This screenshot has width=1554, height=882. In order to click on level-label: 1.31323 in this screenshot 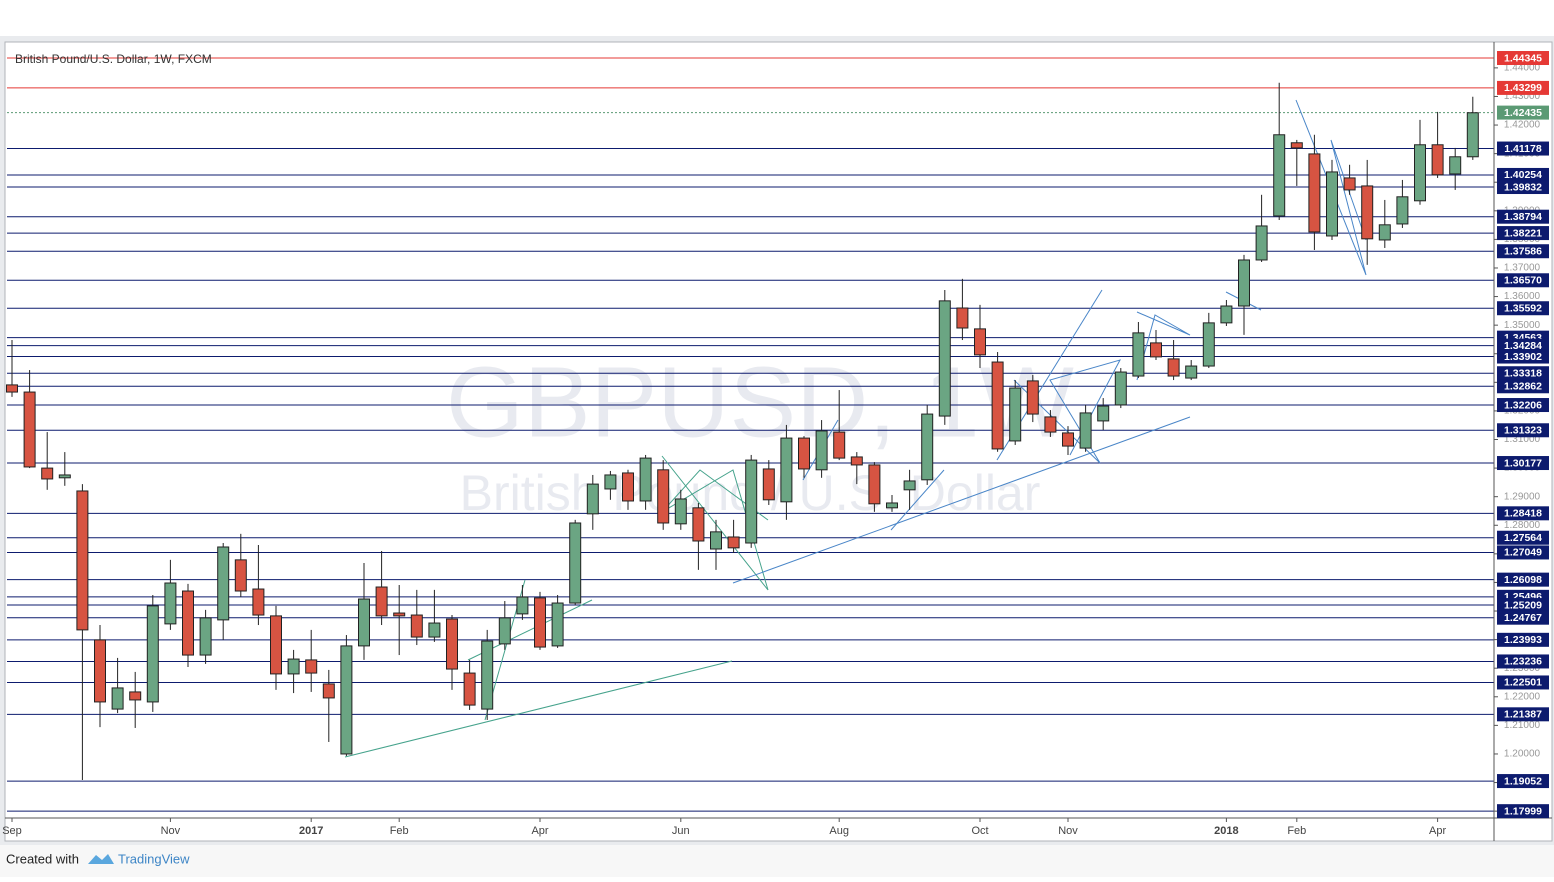, I will do `click(1523, 431)`.